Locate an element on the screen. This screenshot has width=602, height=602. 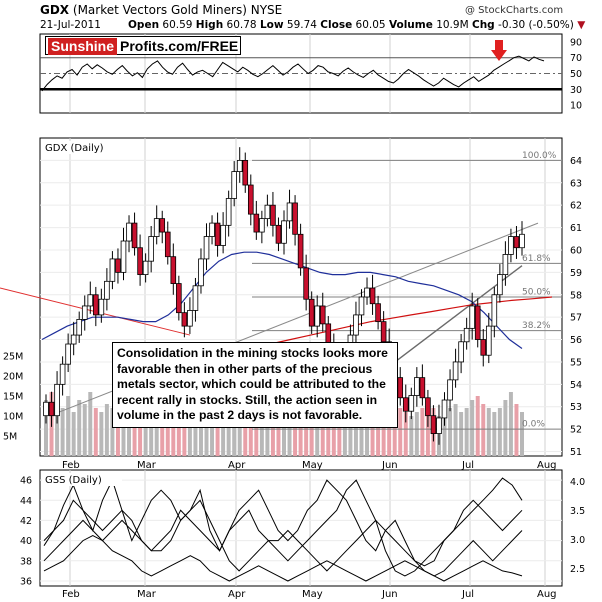
fib-label: 0.0% is located at coordinates (533, 425).